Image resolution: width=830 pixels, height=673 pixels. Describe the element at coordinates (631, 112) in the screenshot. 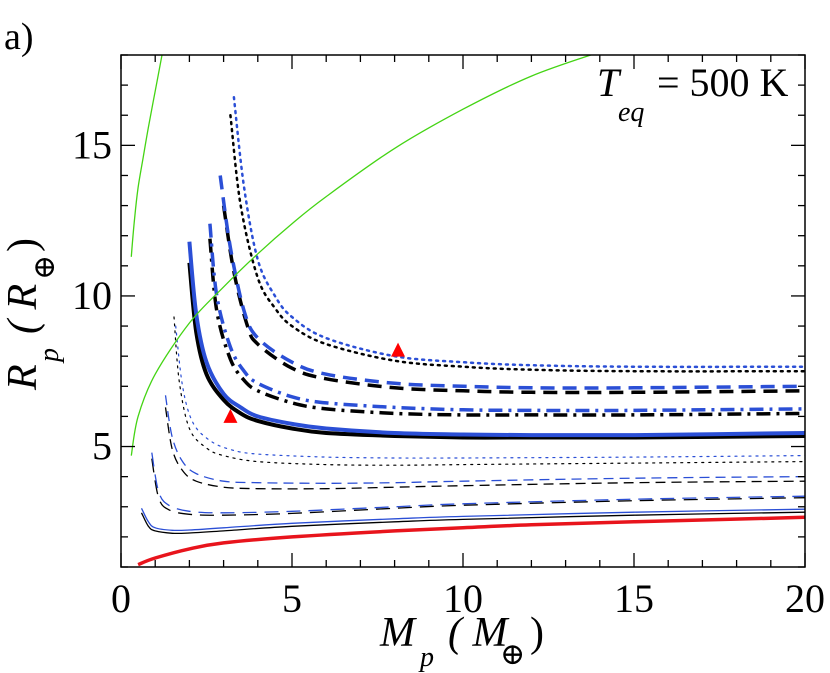

I see `annotation-subscript: eq` at that location.